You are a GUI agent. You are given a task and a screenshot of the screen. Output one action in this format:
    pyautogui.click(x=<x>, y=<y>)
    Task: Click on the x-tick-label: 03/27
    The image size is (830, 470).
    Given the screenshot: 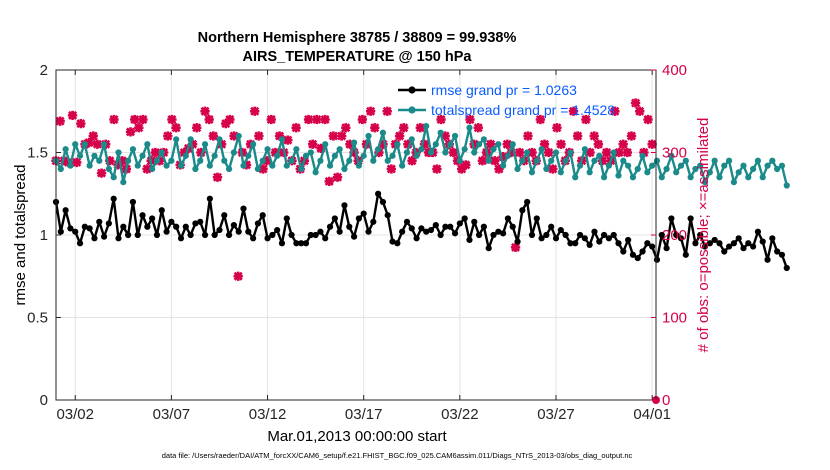 What is the action you would take?
    pyautogui.click(x=556, y=414)
    